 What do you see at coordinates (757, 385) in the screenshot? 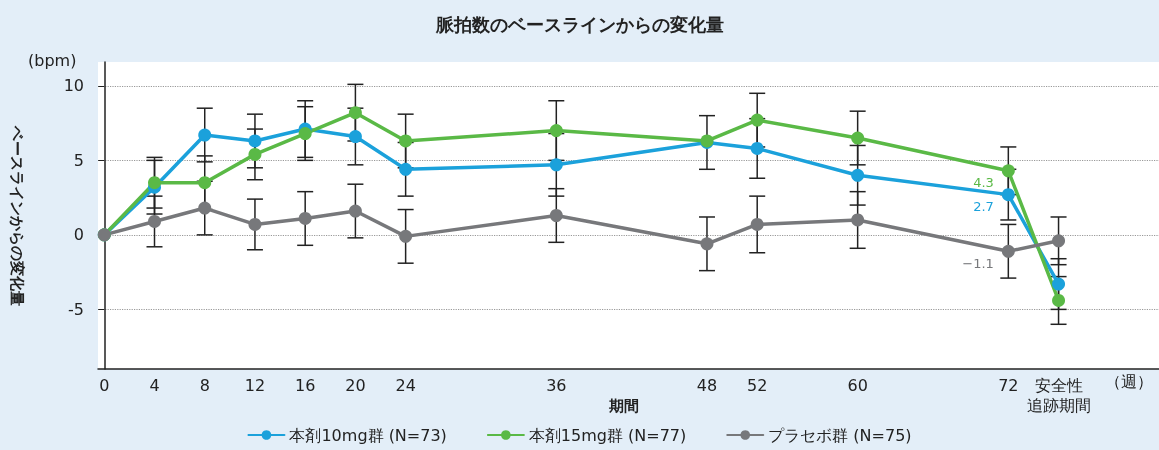
I see `x-tick-label: 52` at bounding box center [757, 385].